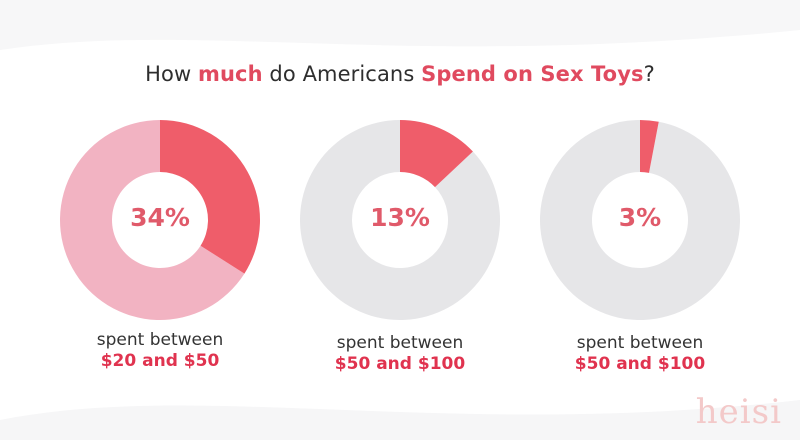 This screenshot has width=800, height=440. I want to click on caption-1-line2: $20 and $50, so click(160, 361).